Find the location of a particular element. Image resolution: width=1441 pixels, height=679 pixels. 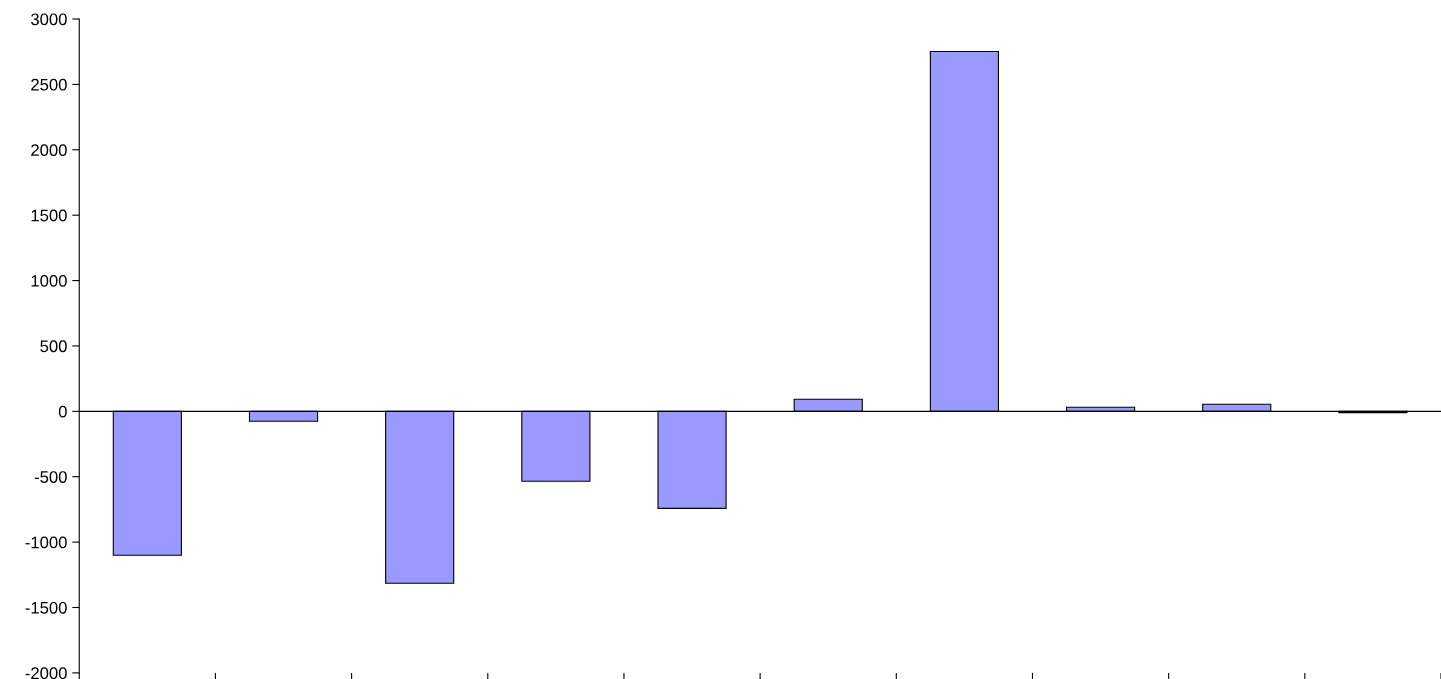

y-tick-label: -1000 is located at coordinates (46, 542).